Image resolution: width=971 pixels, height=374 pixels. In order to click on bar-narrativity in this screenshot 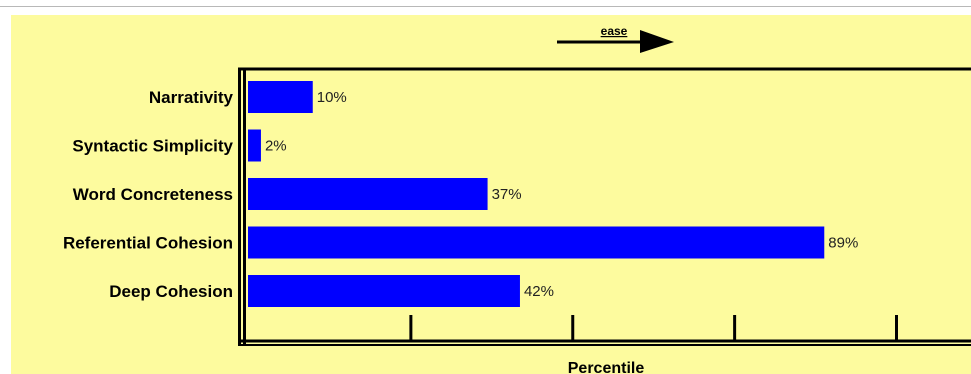, I will do `click(280, 97)`.